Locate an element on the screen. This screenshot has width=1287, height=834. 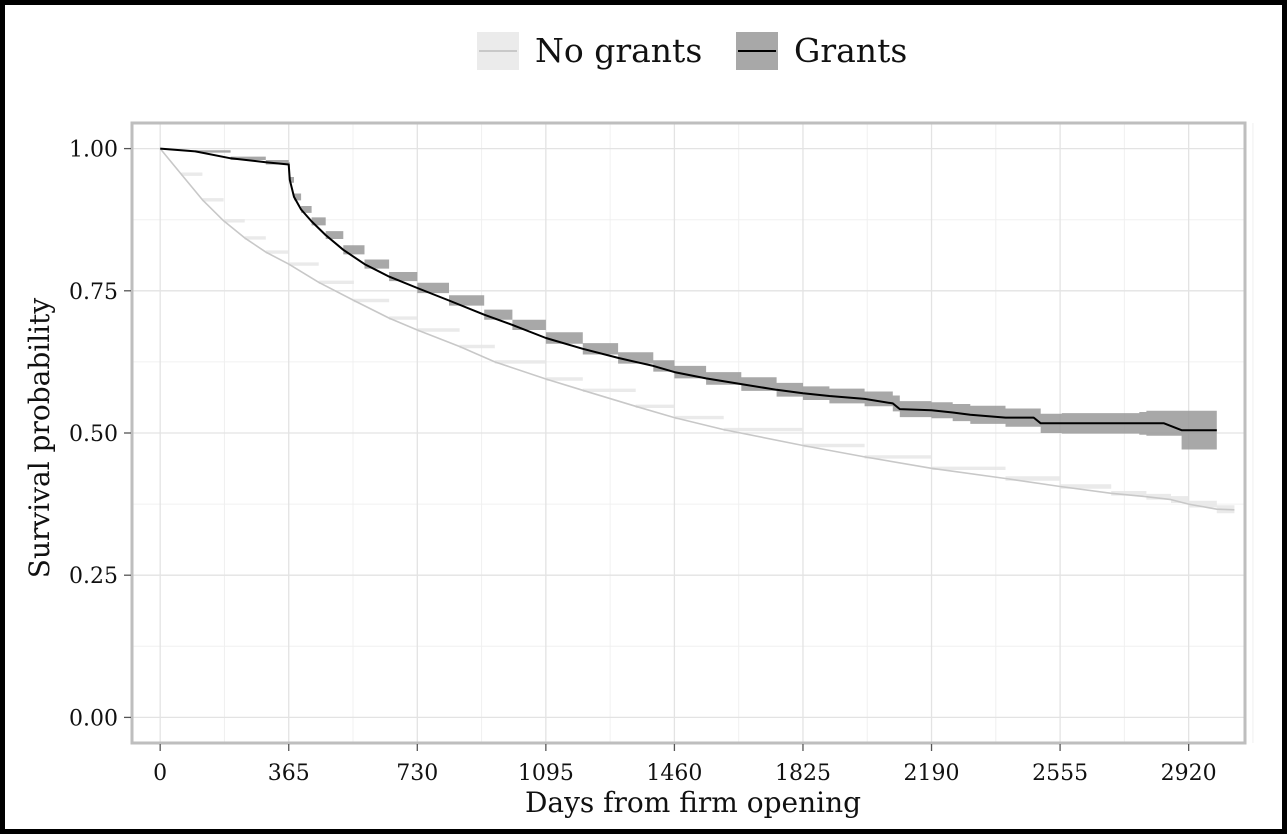
x-tick-label: 1825 is located at coordinates (803, 773).